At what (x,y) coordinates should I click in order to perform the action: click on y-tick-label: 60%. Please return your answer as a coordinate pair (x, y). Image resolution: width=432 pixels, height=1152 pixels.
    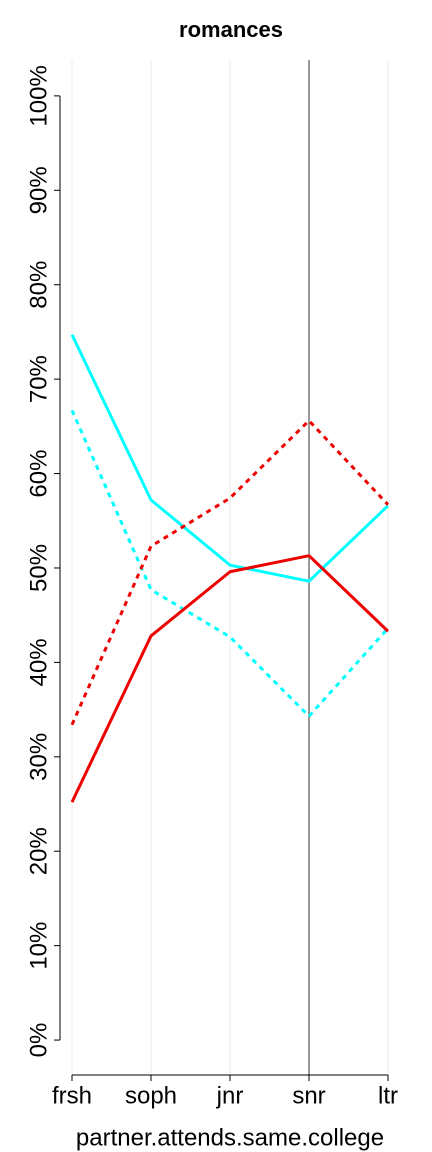
    Looking at the image, I should click on (38, 474).